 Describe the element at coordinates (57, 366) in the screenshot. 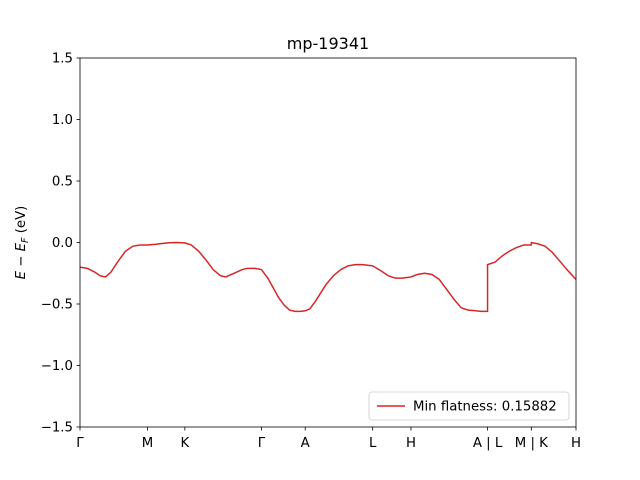

I see `y-tick-label: −1.0` at that location.